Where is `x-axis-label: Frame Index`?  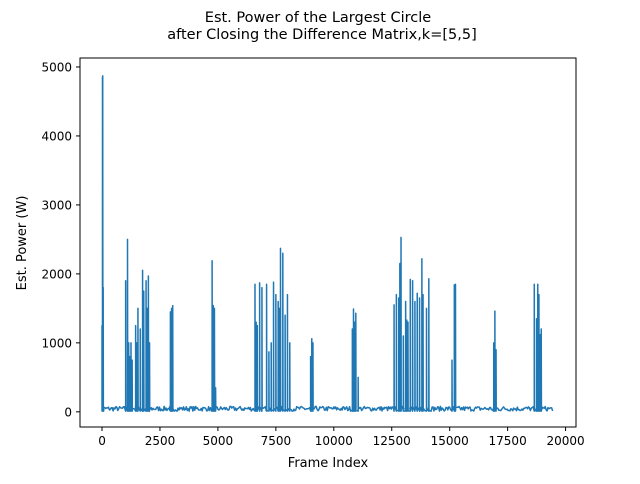 x-axis-label: Frame Index is located at coordinates (328, 463).